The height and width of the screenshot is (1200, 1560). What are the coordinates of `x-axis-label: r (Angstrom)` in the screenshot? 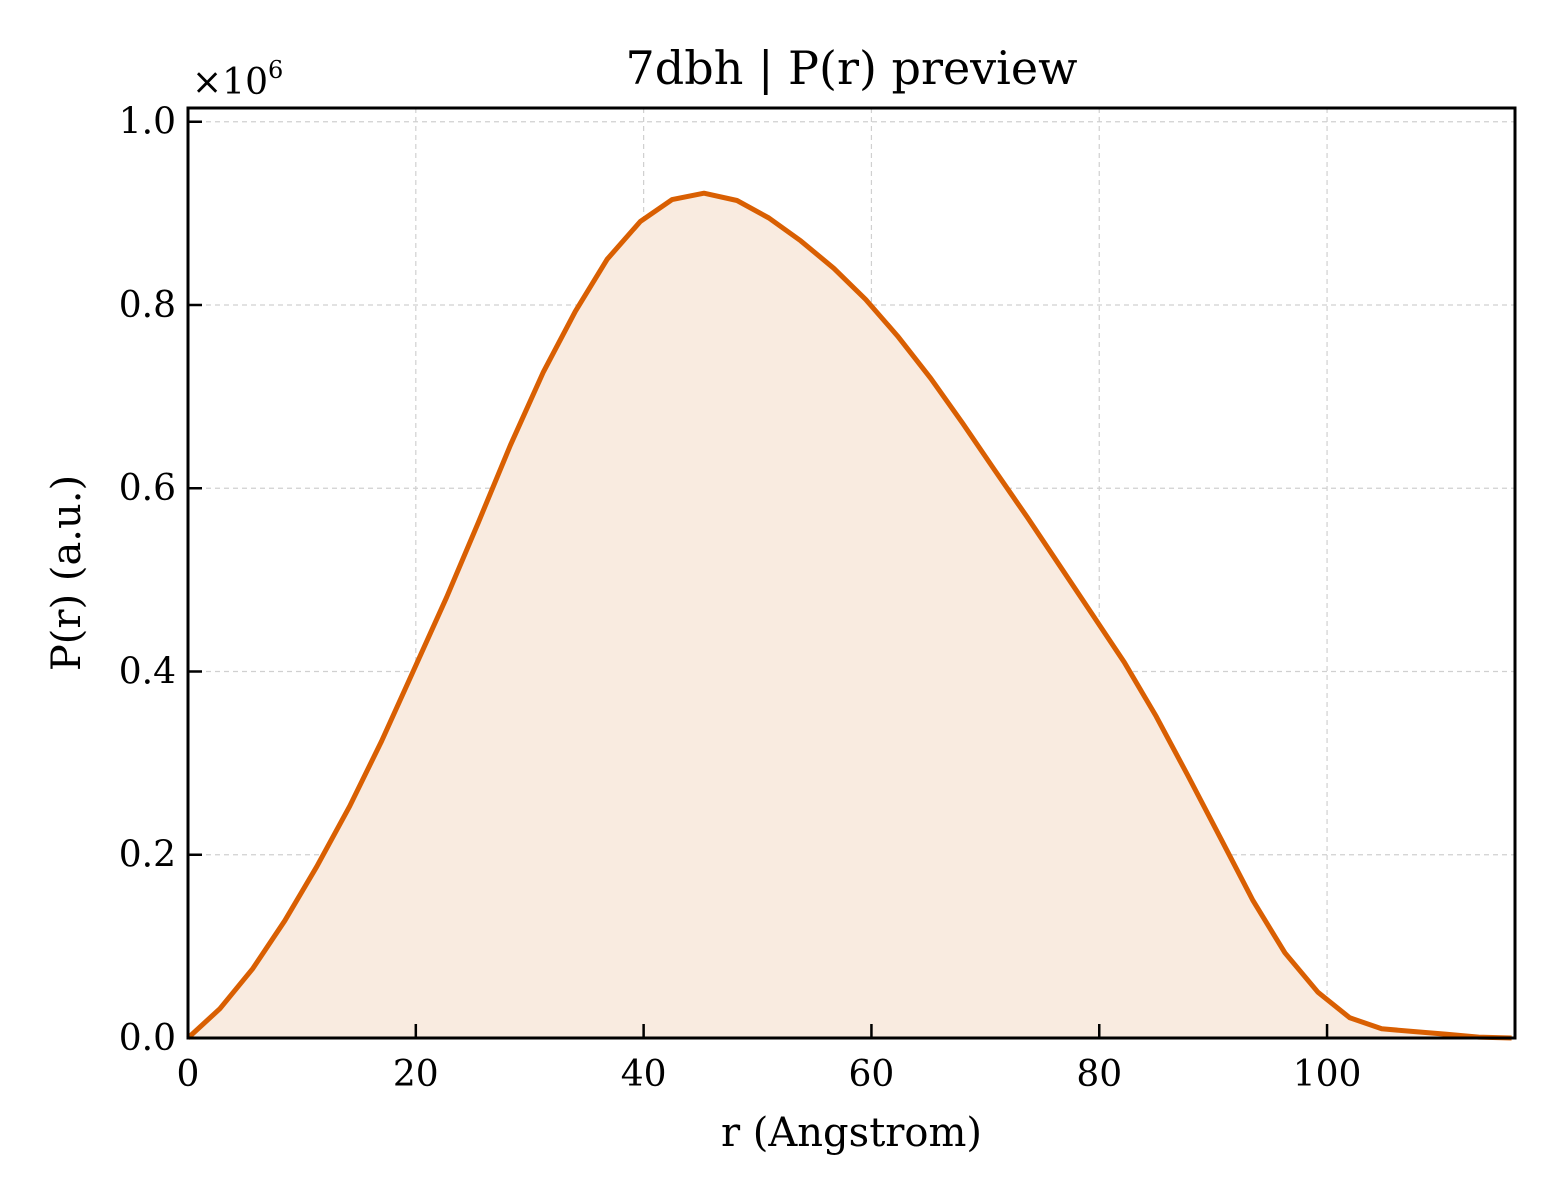 It's located at (851, 1133).